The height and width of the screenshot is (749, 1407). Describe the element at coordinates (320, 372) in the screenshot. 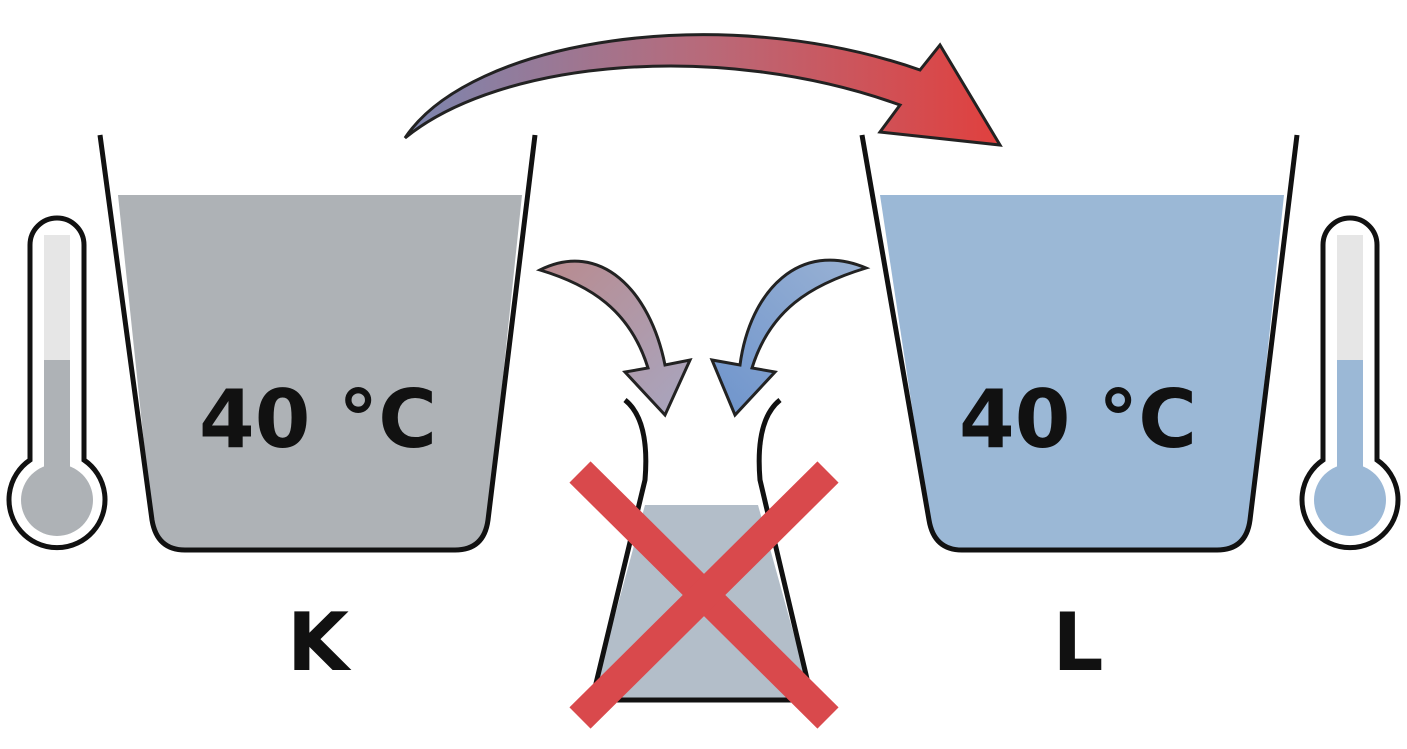

I see `liquid-k` at that location.